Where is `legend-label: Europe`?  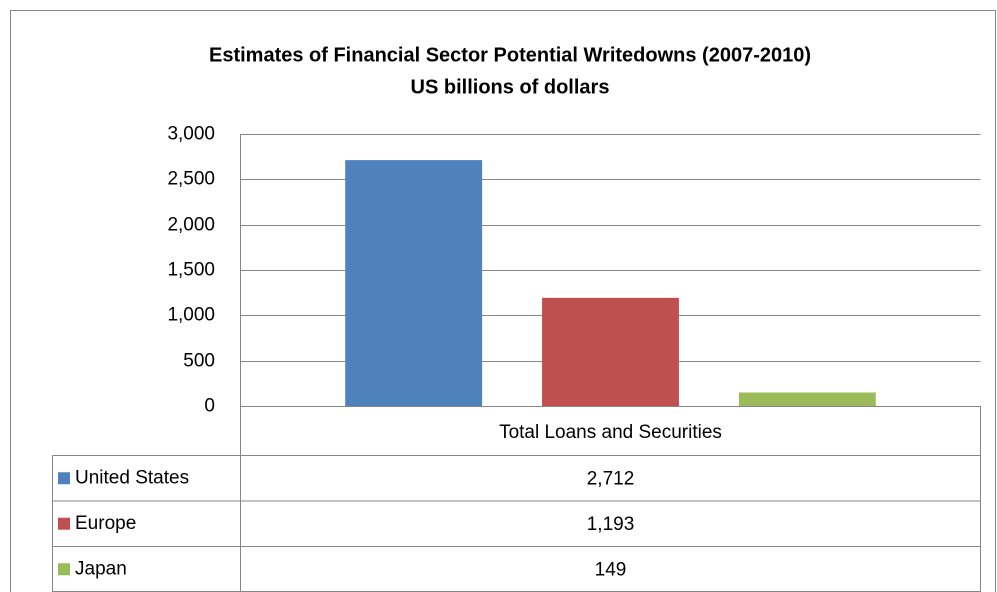
legend-label: Europe is located at coordinates (105, 523).